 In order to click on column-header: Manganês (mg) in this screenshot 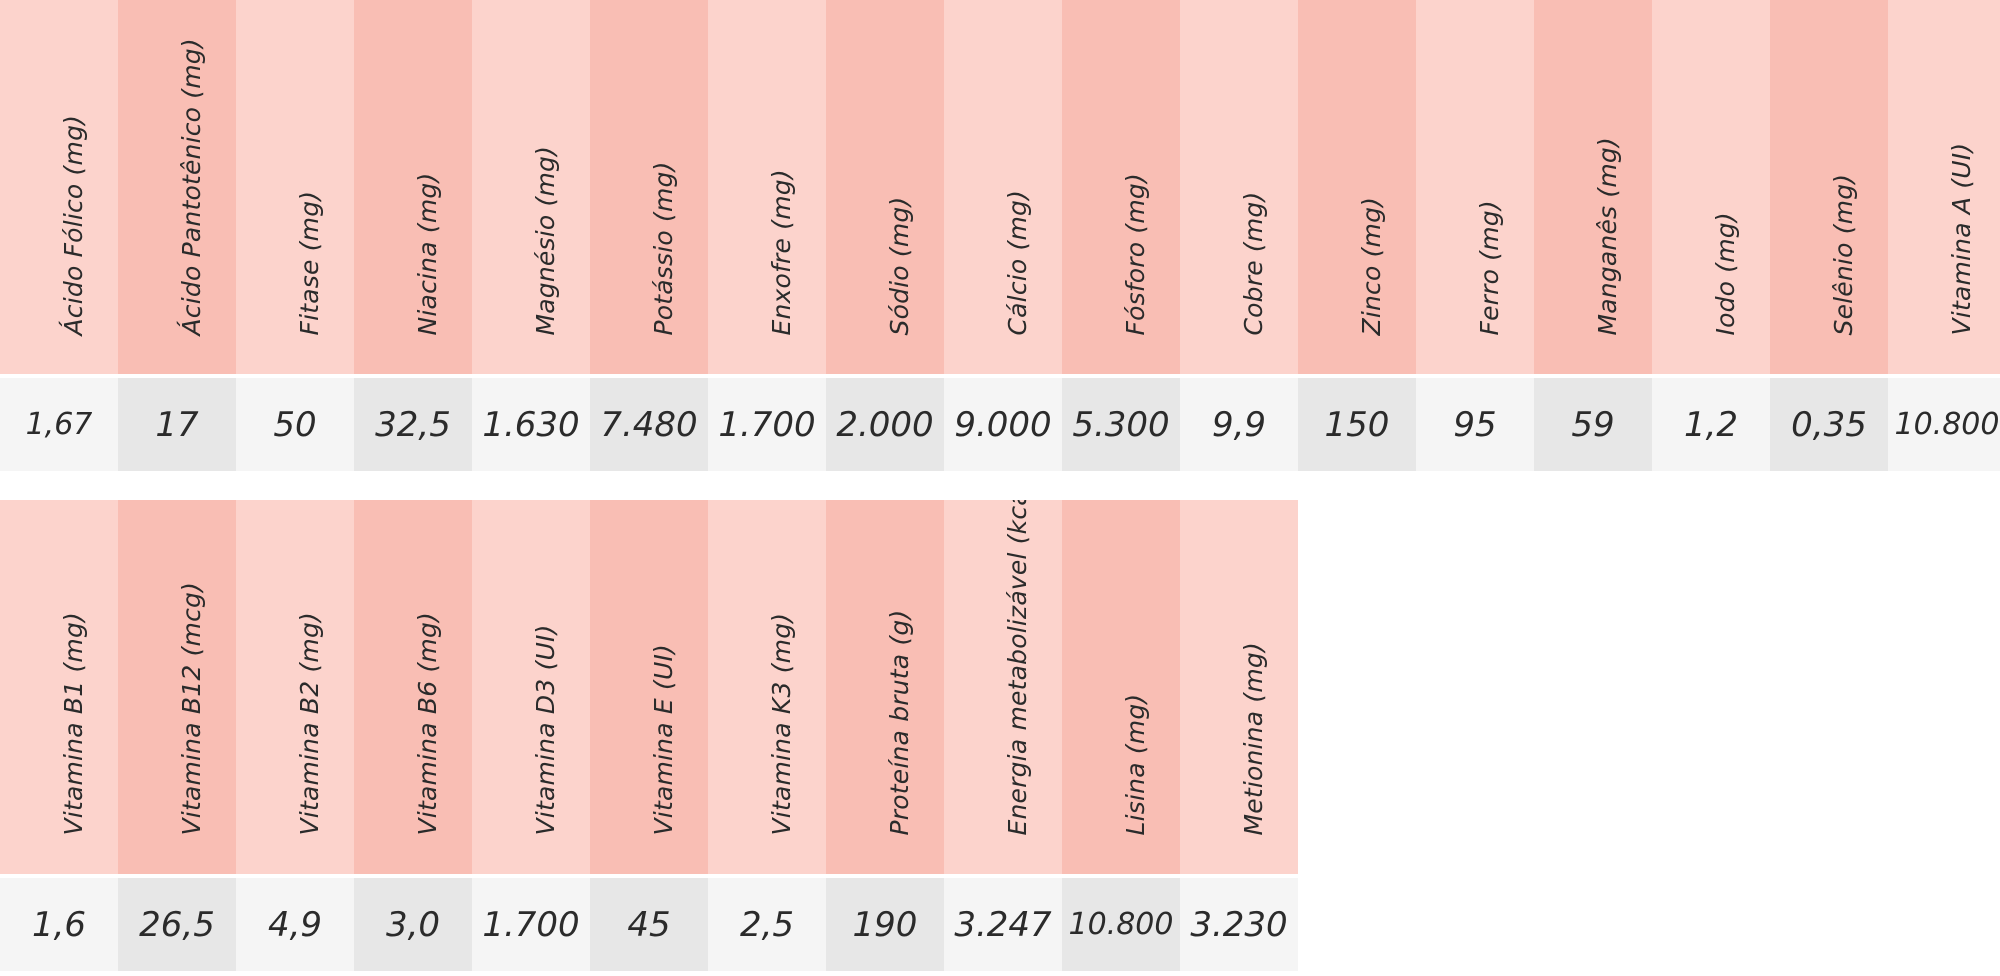, I will do `click(1593, 187)`.